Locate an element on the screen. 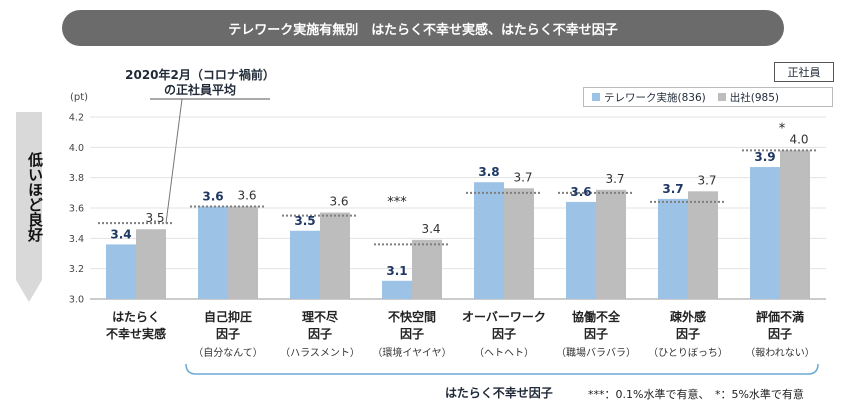 The height and width of the screenshot is (420, 846). category-label-line1: 理不尽 is located at coordinates (320, 317).